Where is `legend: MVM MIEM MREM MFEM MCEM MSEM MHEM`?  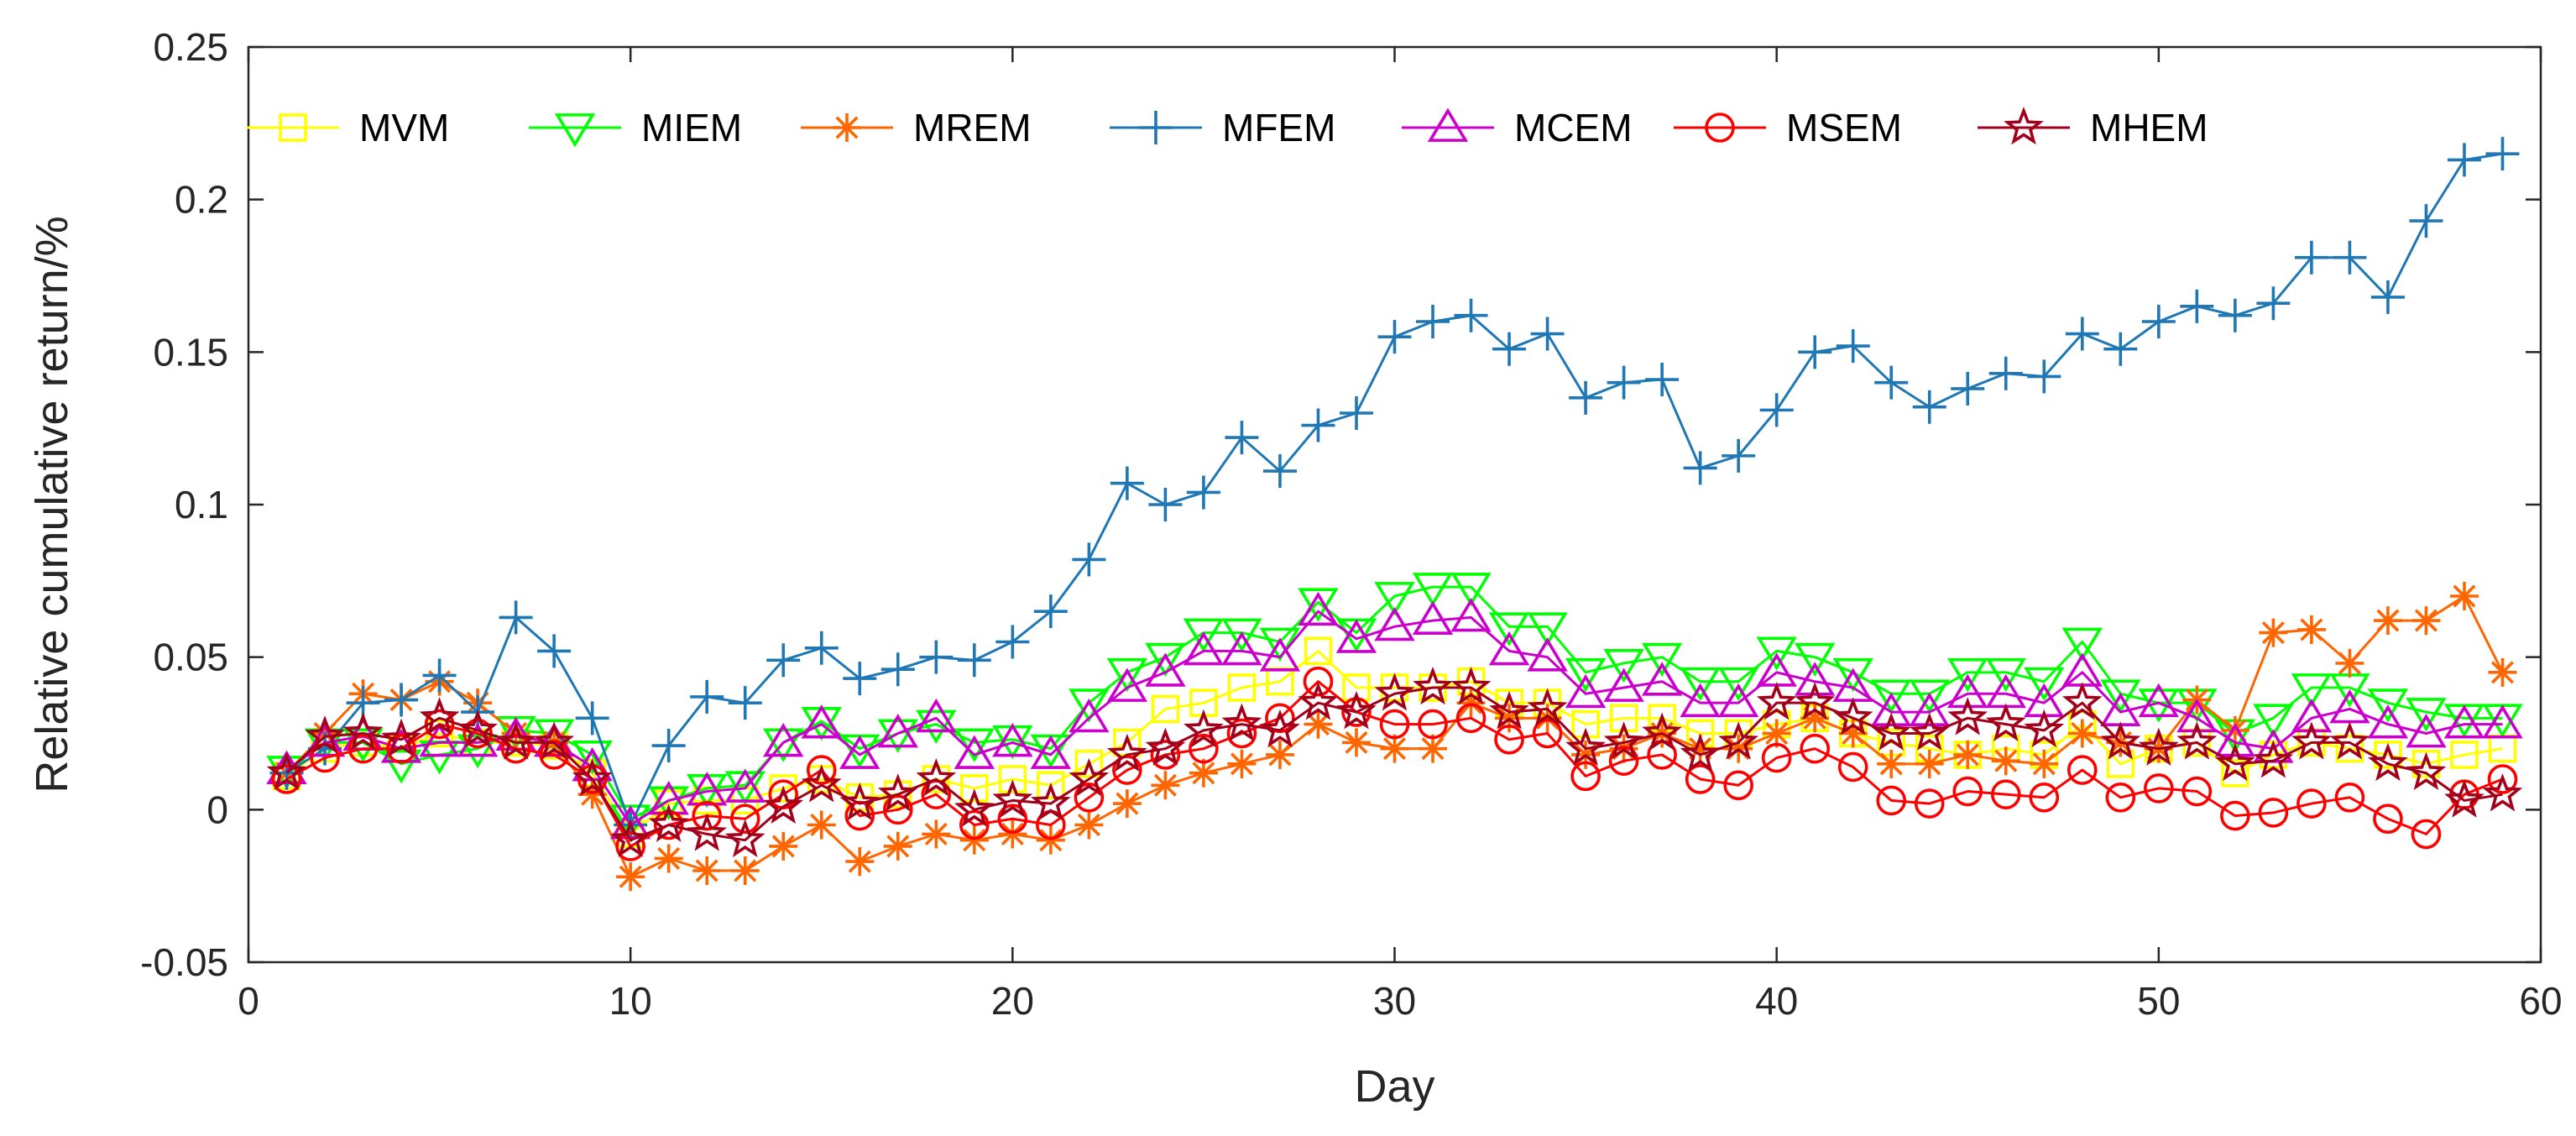 legend: MVM MIEM MREM MFEM MCEM MSEM MHEM is located at coordinates (1227, 127).